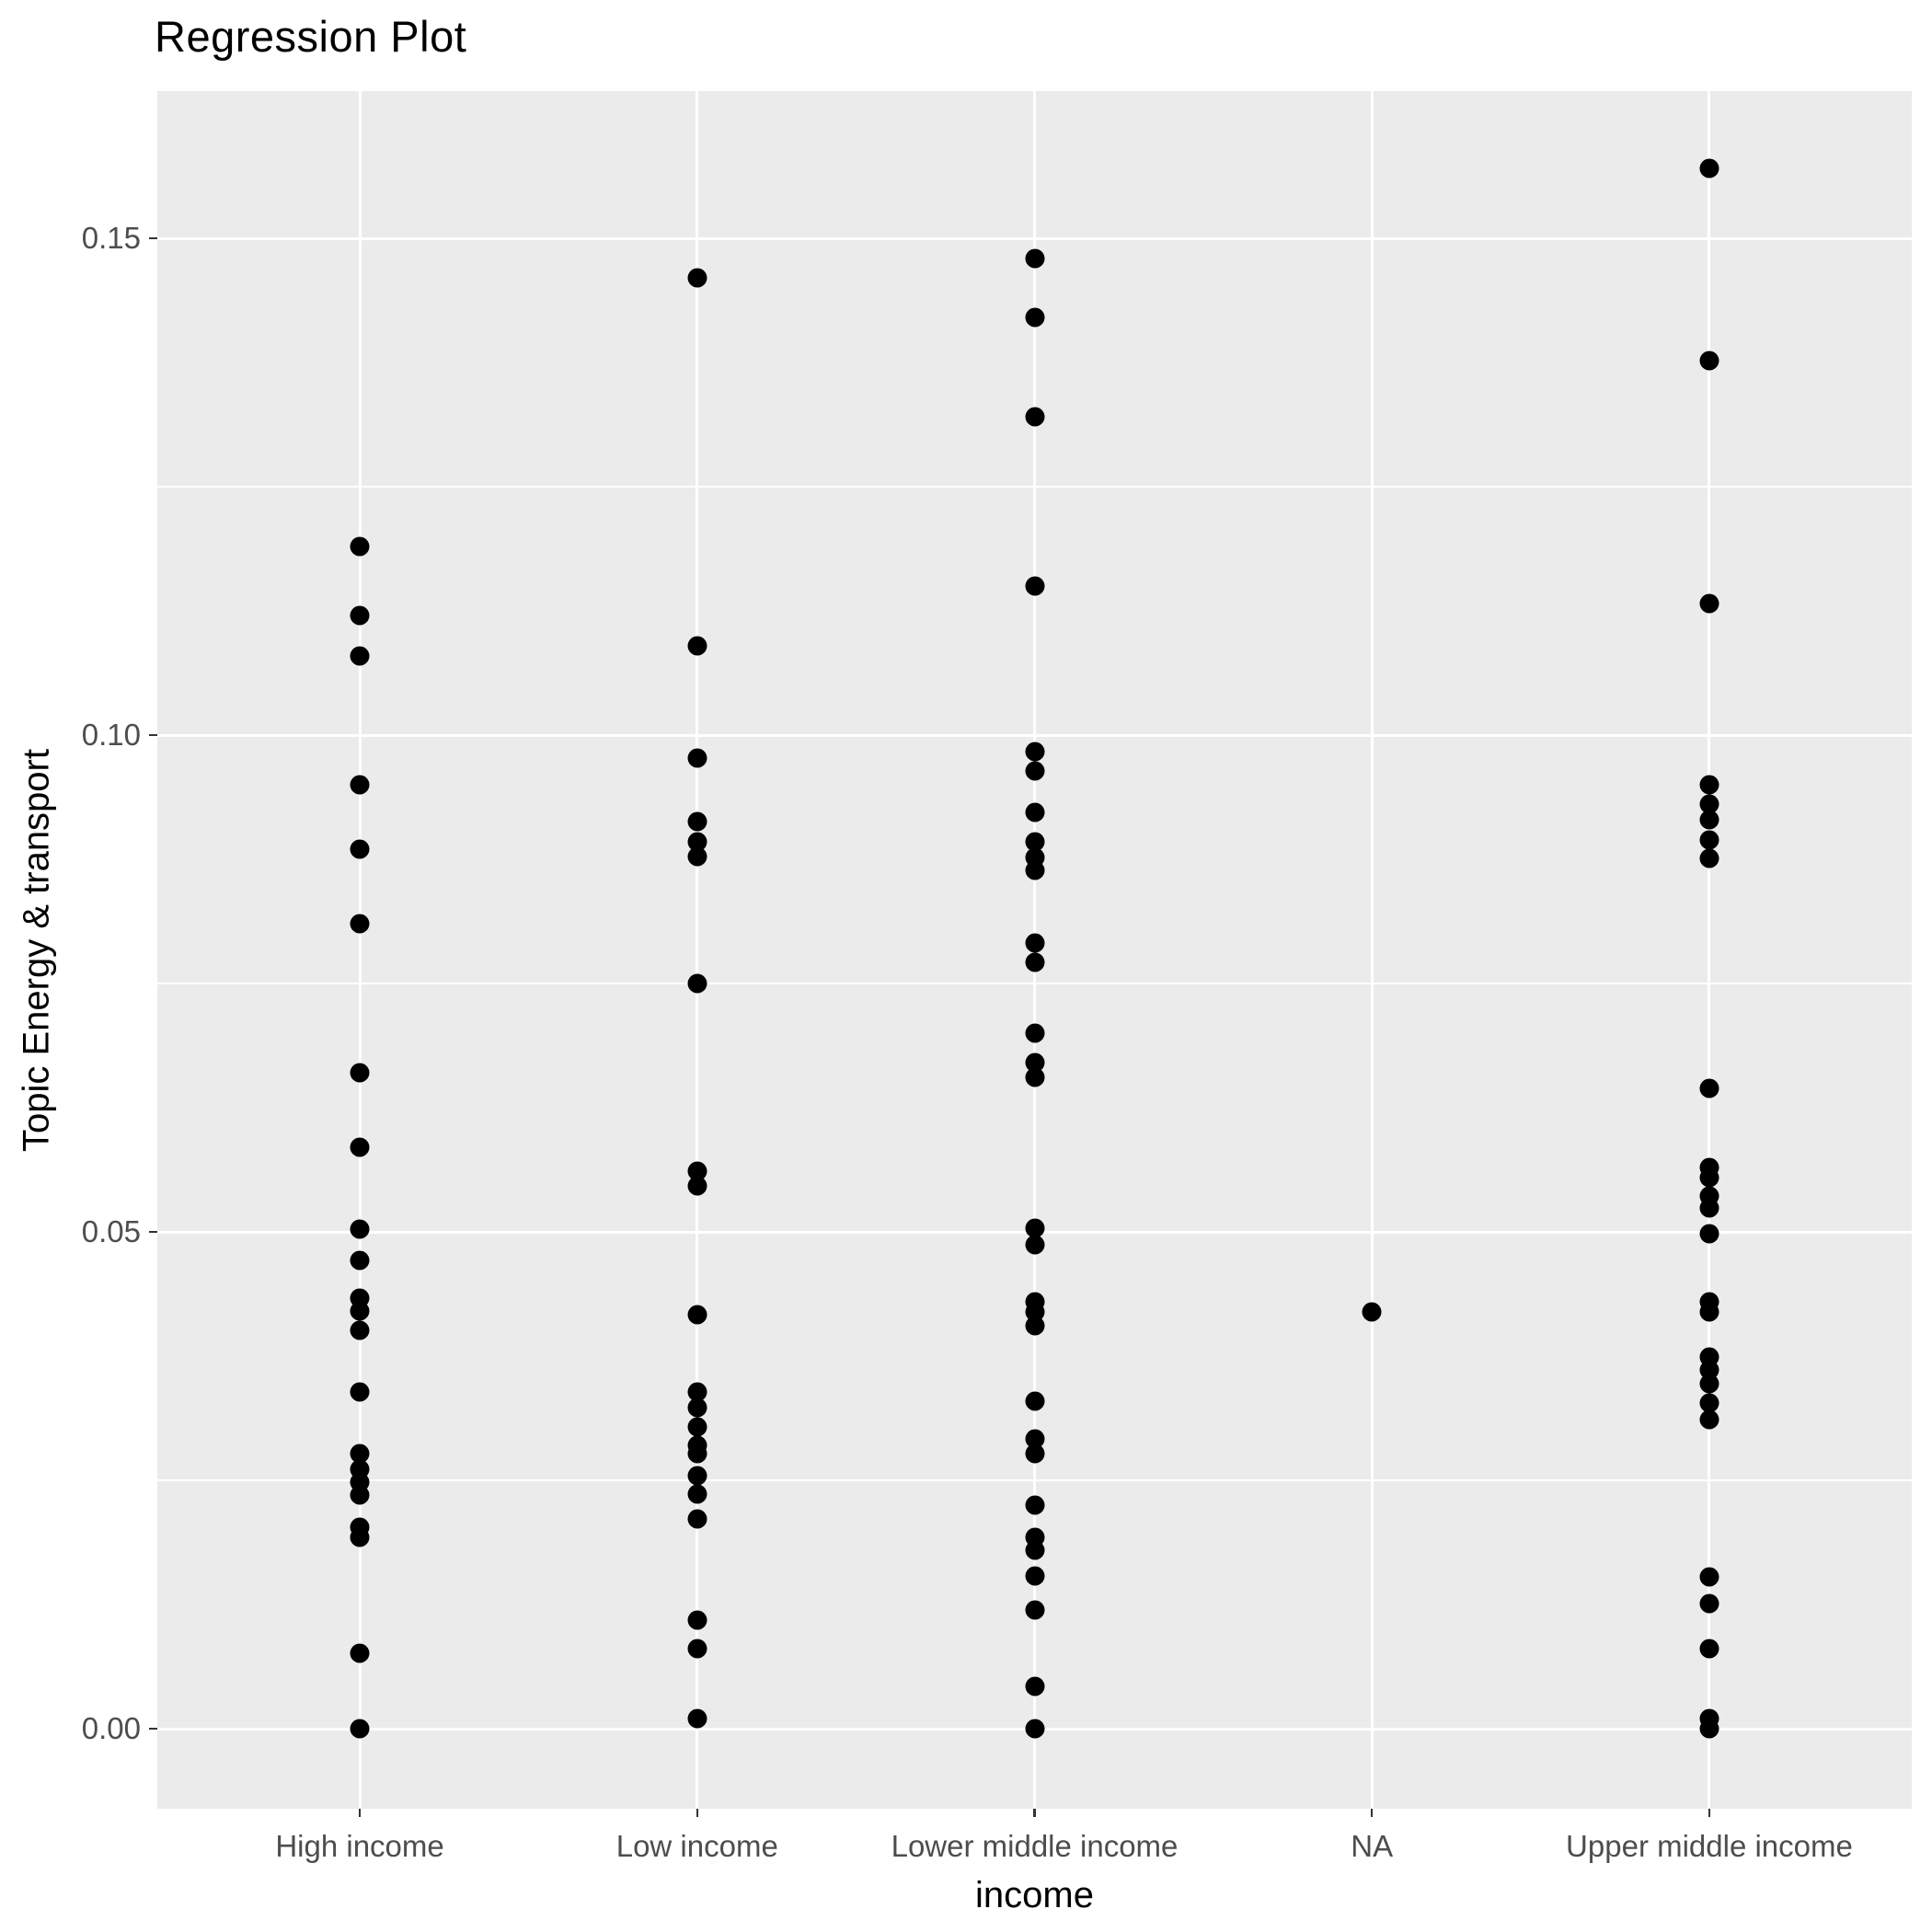  Describe the element at coordinates (359, 1846) in the screenshot. I see `x-axis-tick-label: High income` at that location.